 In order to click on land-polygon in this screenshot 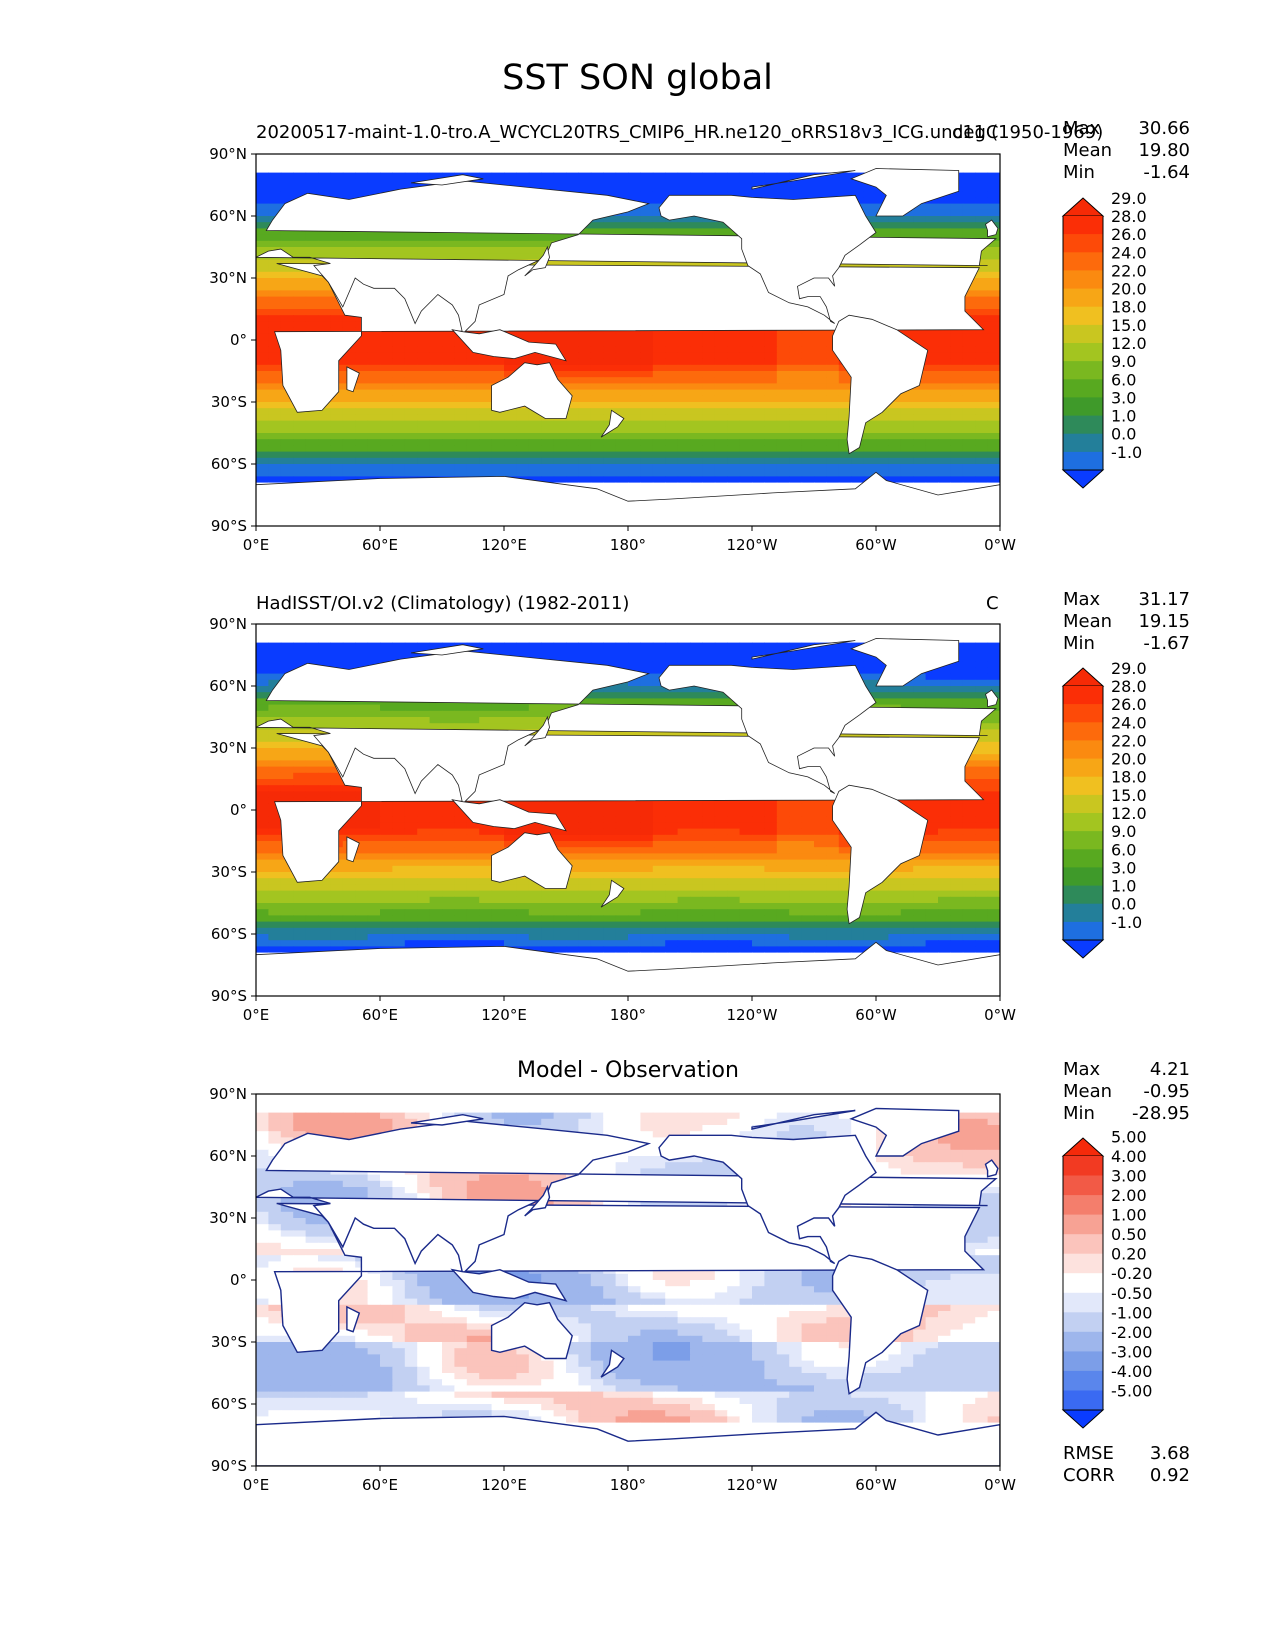, I will do `click(537, 261)`.